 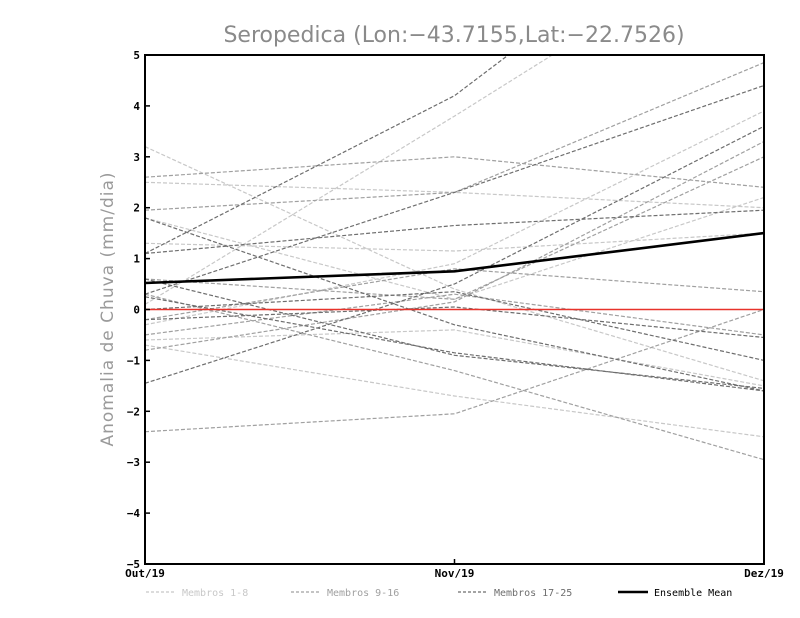 I want to click on y-tick-label: −4, so click(x=134, y=513).